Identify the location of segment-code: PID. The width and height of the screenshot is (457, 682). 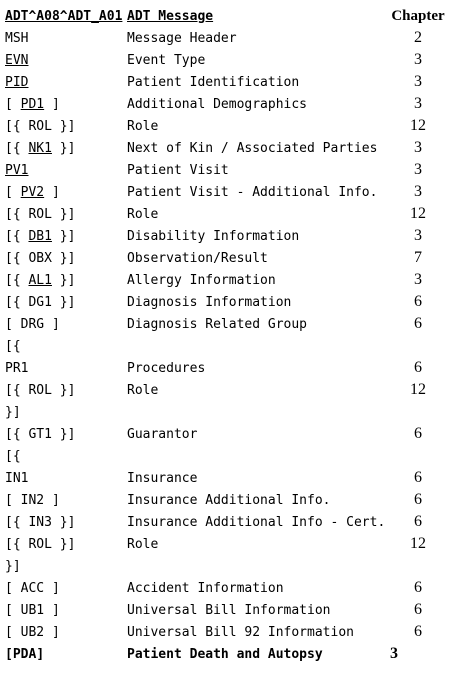
(17, 82).